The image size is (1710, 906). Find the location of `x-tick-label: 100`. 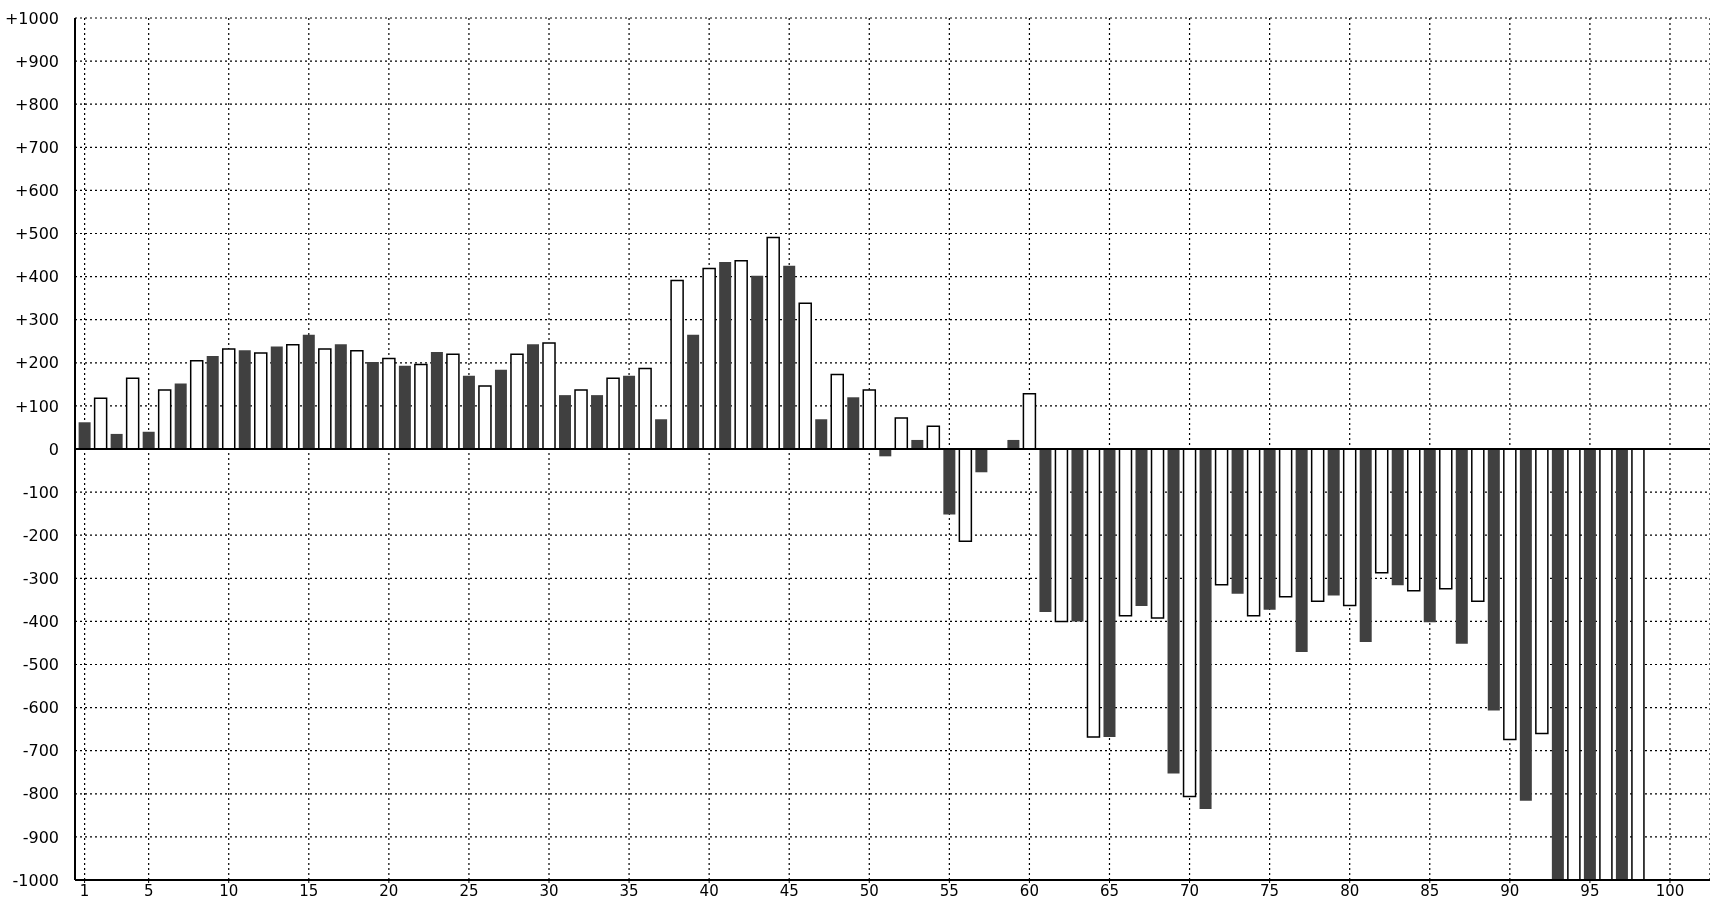

x-tick-label: 100 is located at coordinates (1670, 890).